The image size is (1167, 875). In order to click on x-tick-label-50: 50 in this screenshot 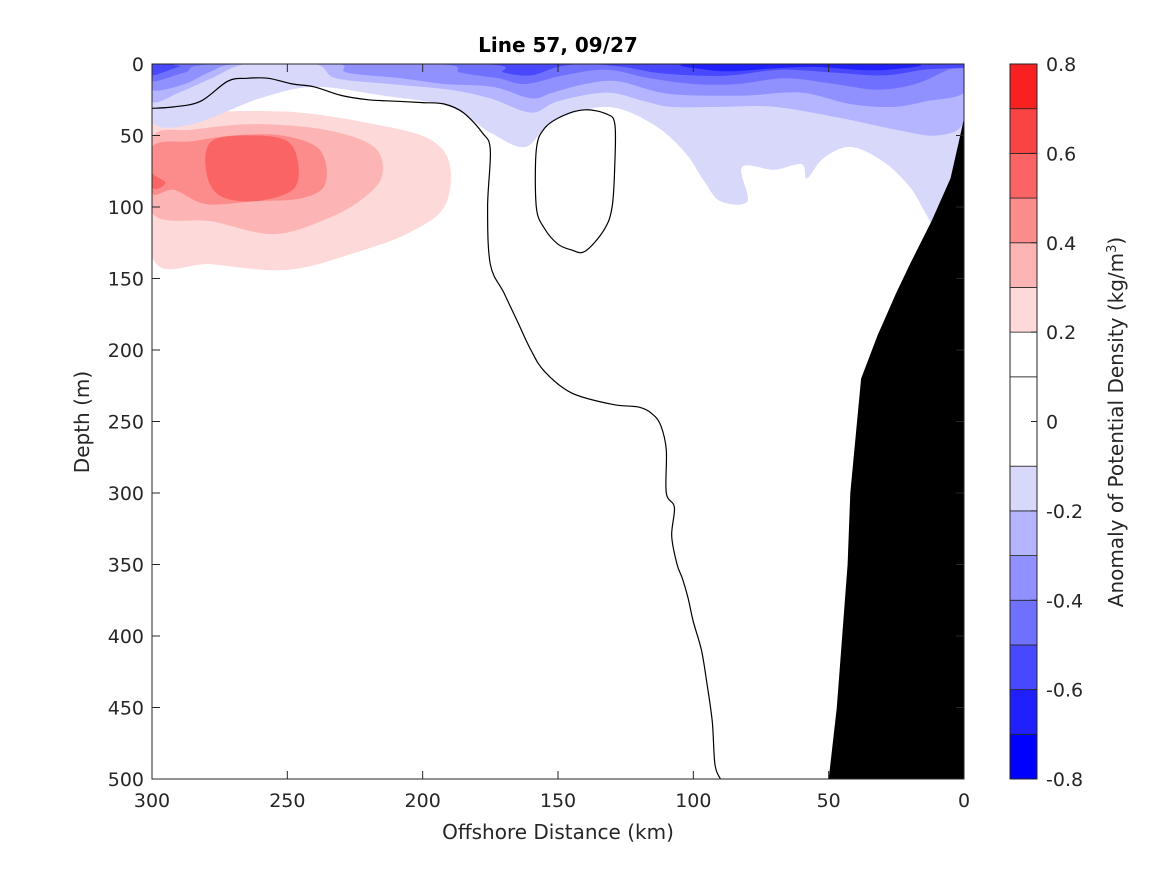, I will do `click(829, 801)`.